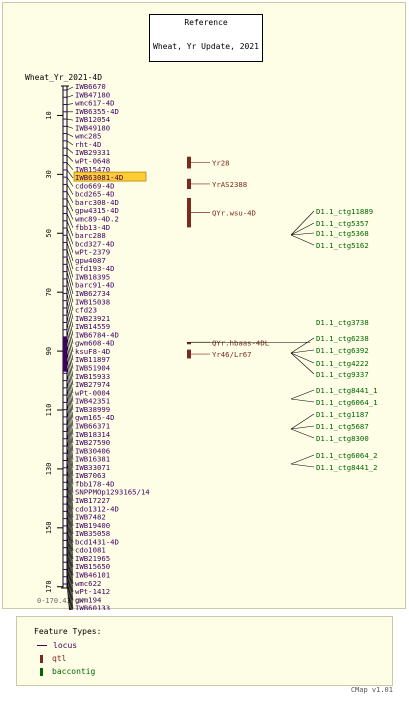 This screenshot has height=702, width=409. Describe the element at coordinates (97, 541) in the screenshot. I see `marker-label: bcd1431-4D` at that location.